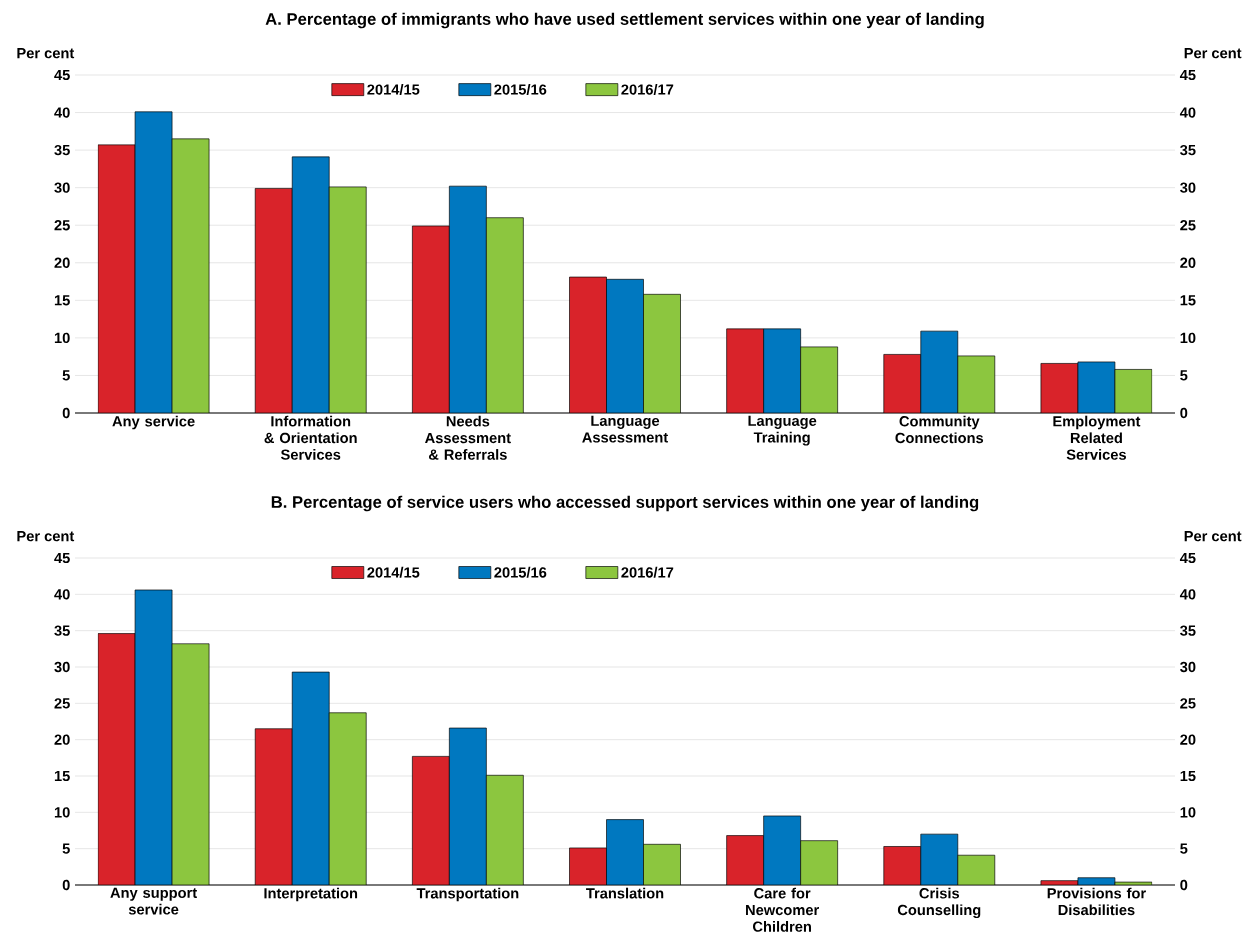  Describe the element at coordinates (939, 429) in the screenshot. I see `x-tick-label: Community Connections` at that location.